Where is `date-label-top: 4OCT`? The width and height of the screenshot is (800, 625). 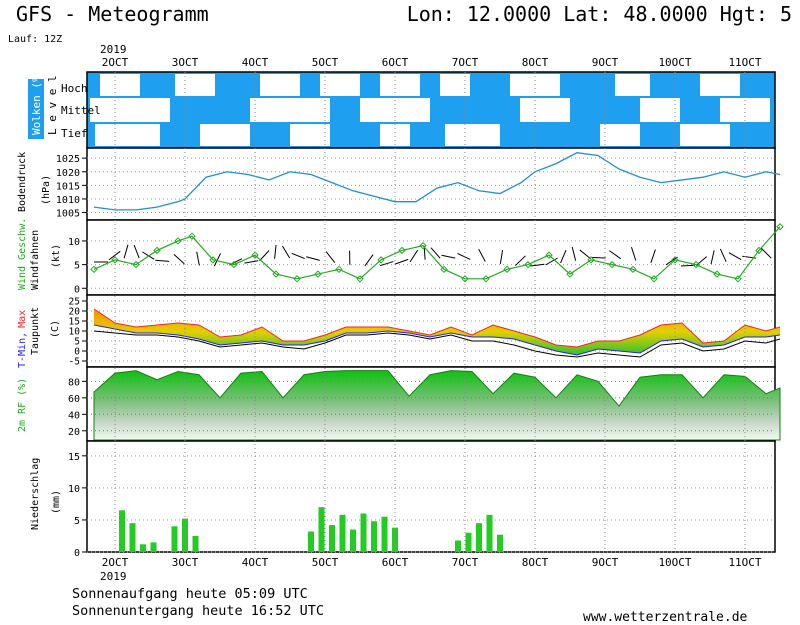 date-label-top: 4OCT is located at coordinates (255, 62).